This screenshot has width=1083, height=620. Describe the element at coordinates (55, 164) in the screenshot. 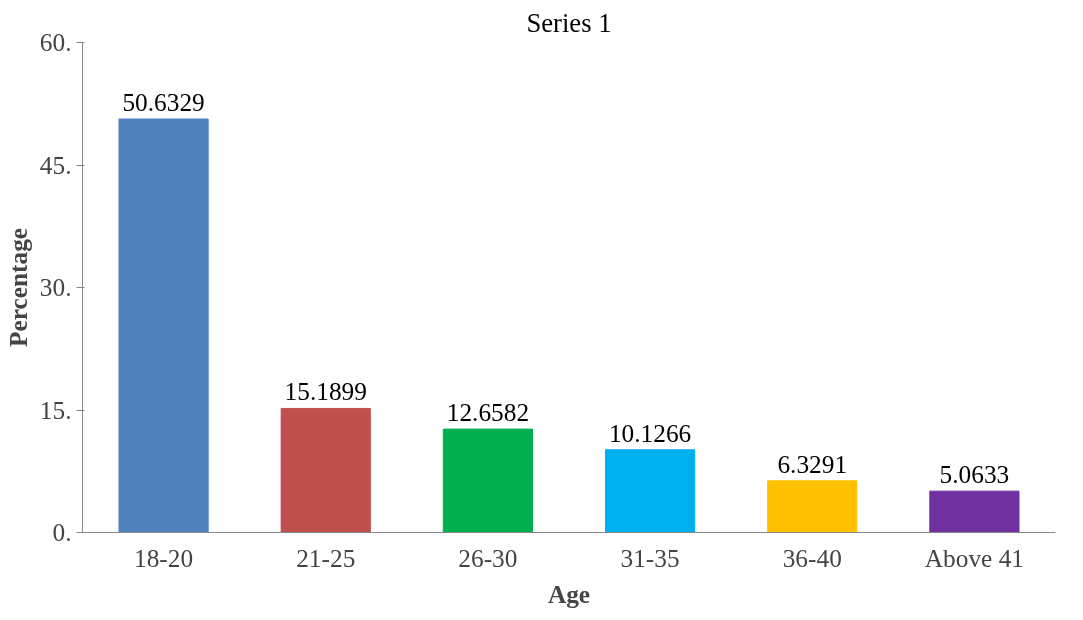

I see `y-tick-label: 45.` at that location.